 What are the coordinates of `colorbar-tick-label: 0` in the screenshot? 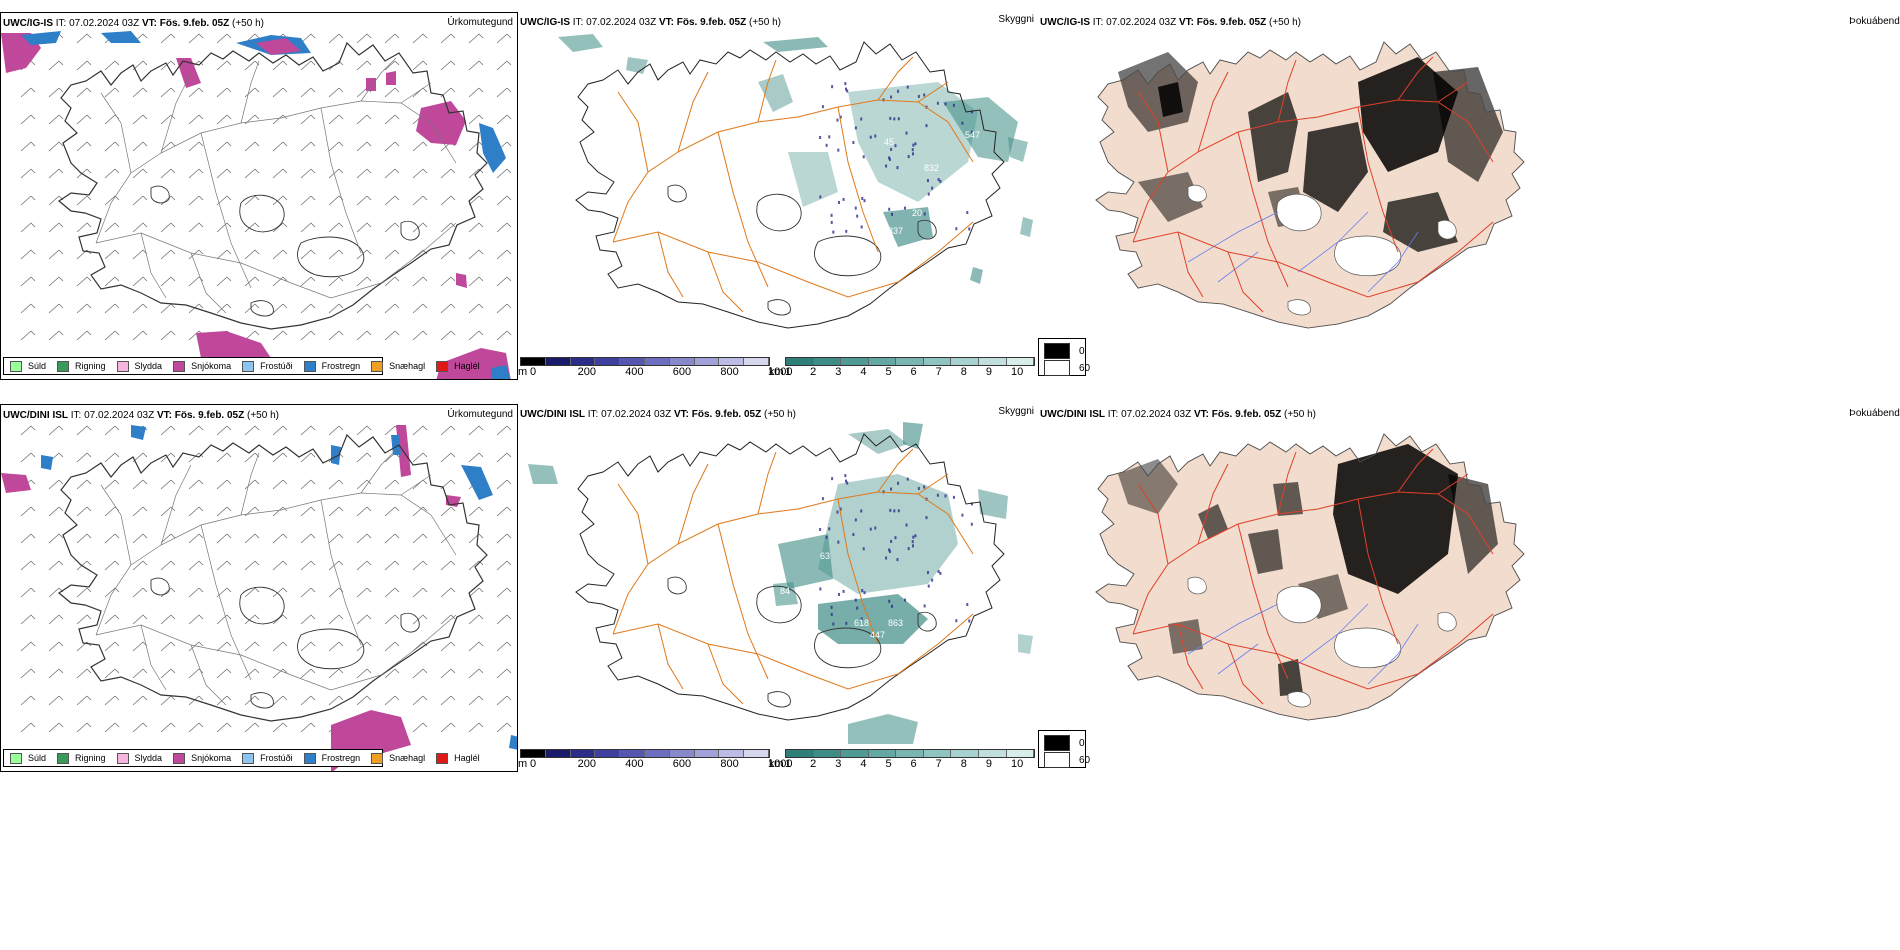 It's located at (533, 372).